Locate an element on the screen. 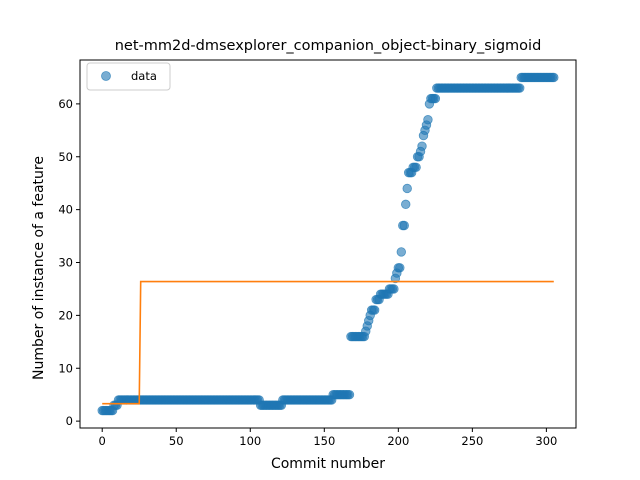  y-tick-label: 0 is located at coordinates (69, 421).